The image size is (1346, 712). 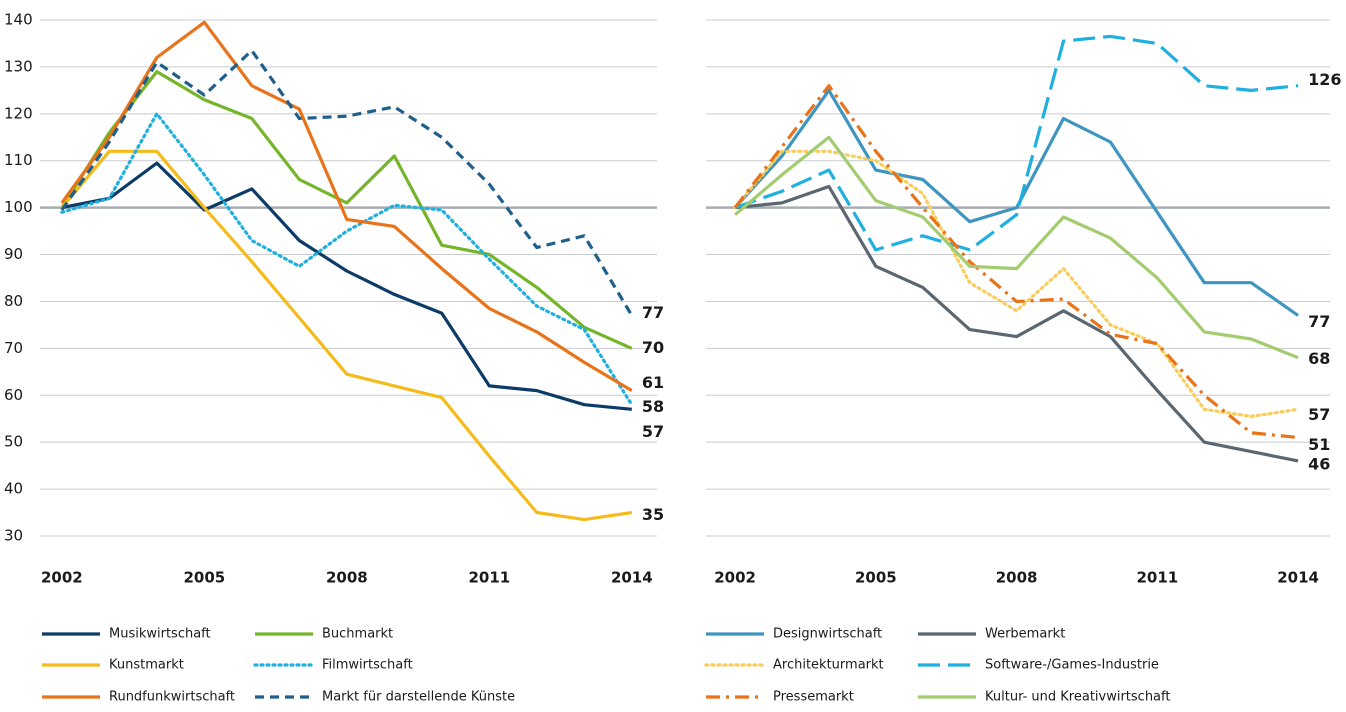 I want to click on y-tick-label: 60, so click(x=13, y=395).